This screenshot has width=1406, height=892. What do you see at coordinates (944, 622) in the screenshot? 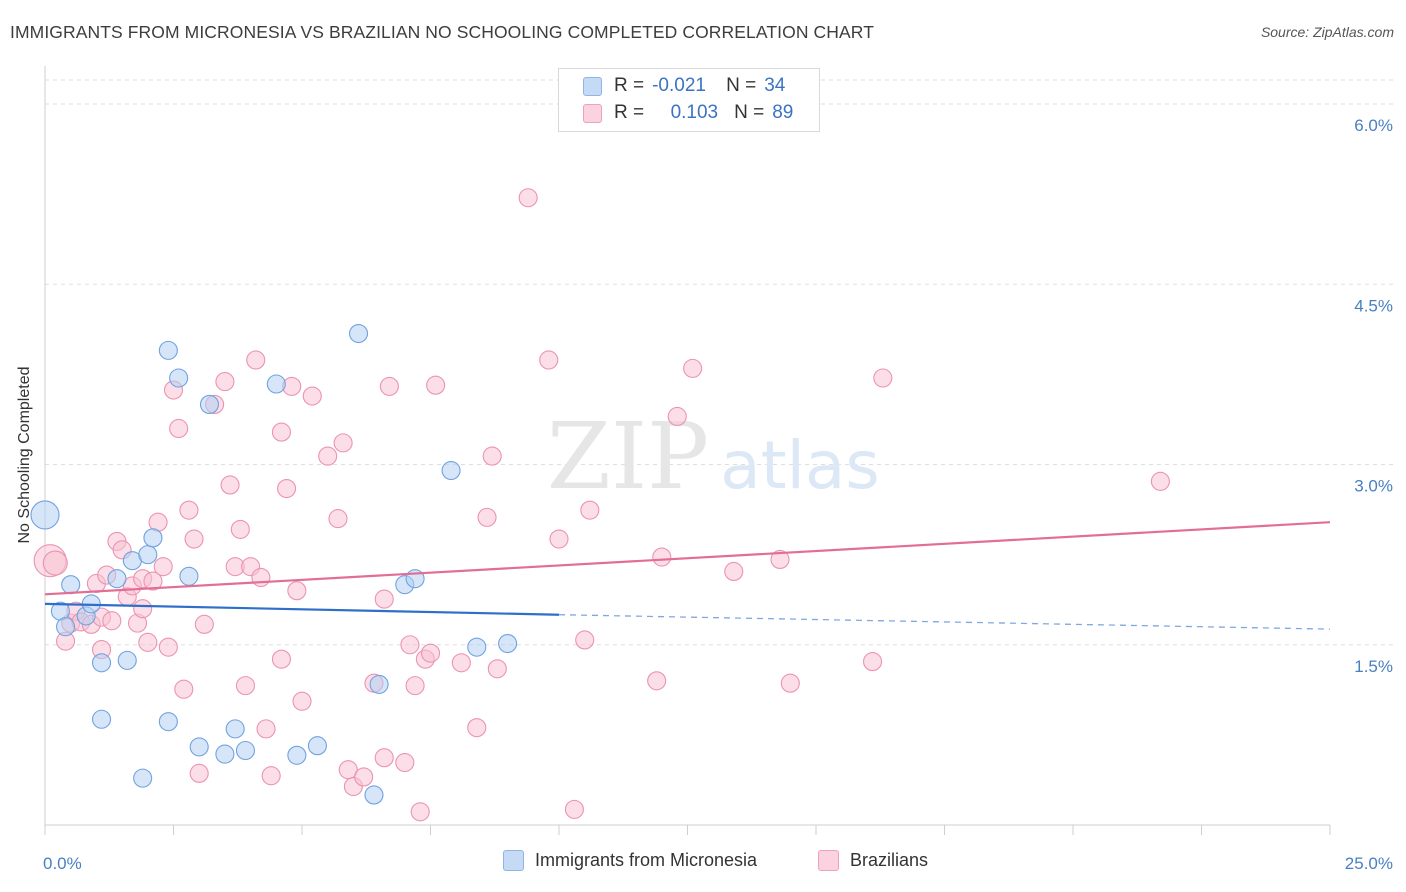
I see `trend-line-micronesia-extrapolated` at bounding box center [944, 622].